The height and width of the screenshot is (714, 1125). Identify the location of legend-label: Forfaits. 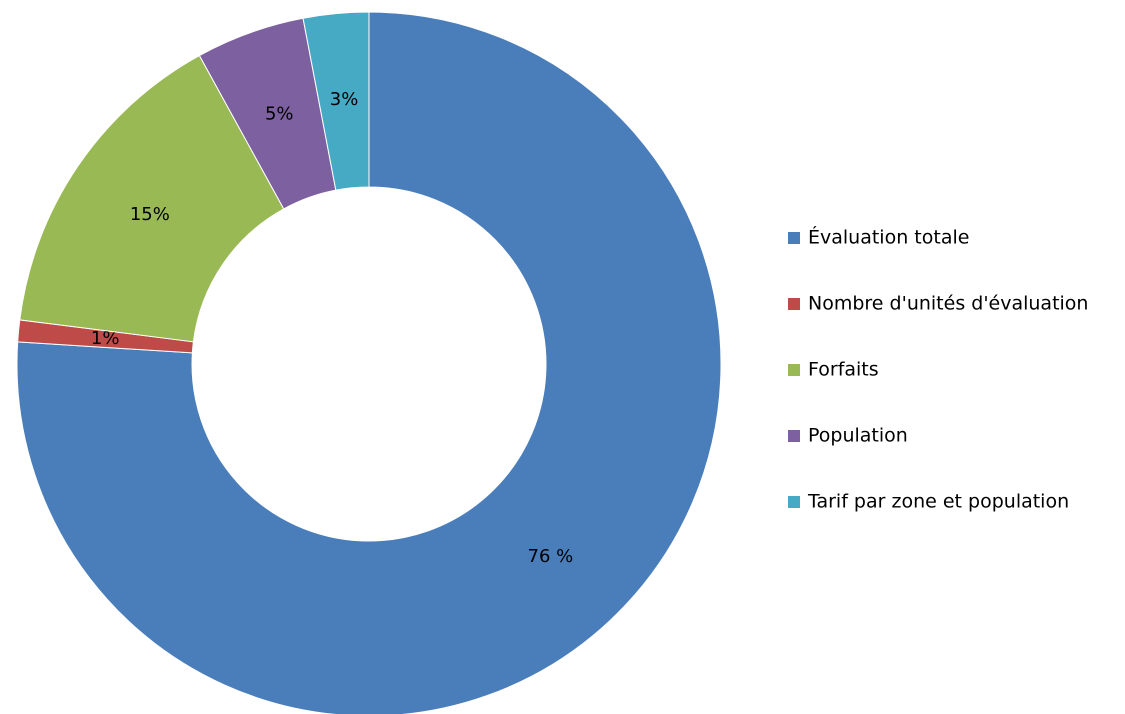
(843, 370).